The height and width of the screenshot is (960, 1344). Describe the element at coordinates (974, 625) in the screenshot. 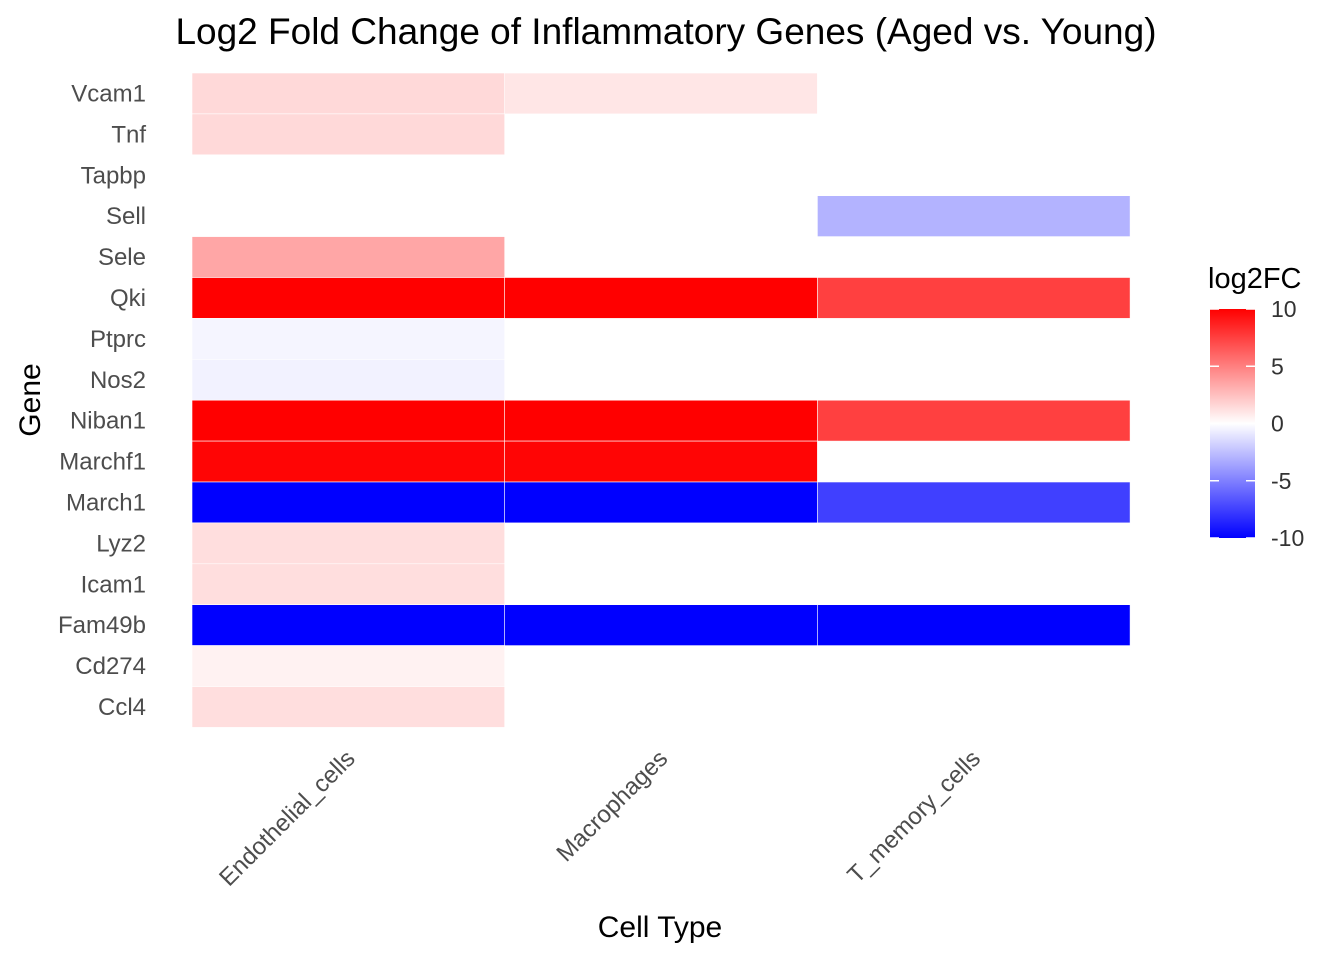

I see `heatmap-cell-fam49b-t_memory_cells` at that location.